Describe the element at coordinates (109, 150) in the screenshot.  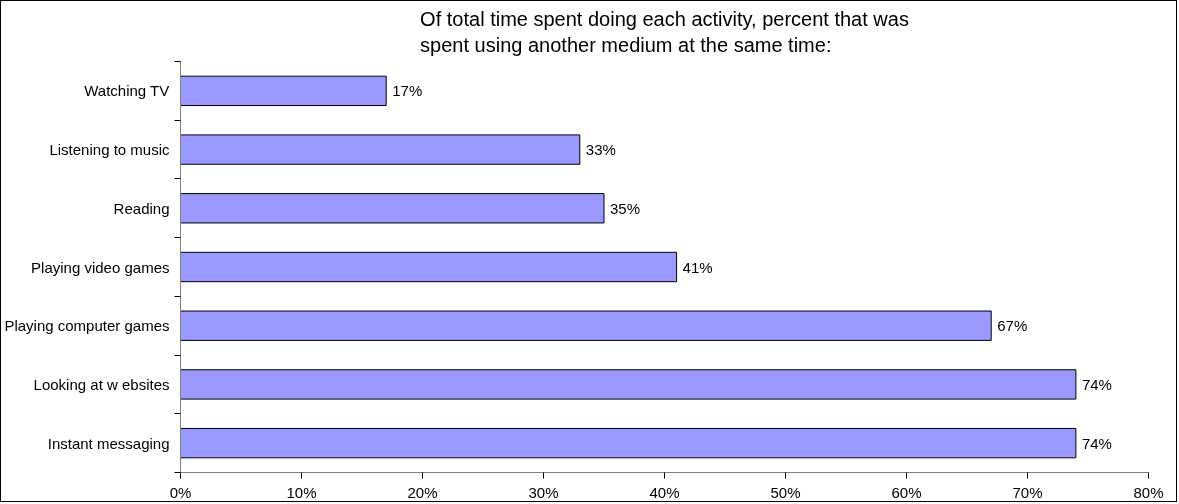
I see `y-tick-label: Listening to music` at that location.